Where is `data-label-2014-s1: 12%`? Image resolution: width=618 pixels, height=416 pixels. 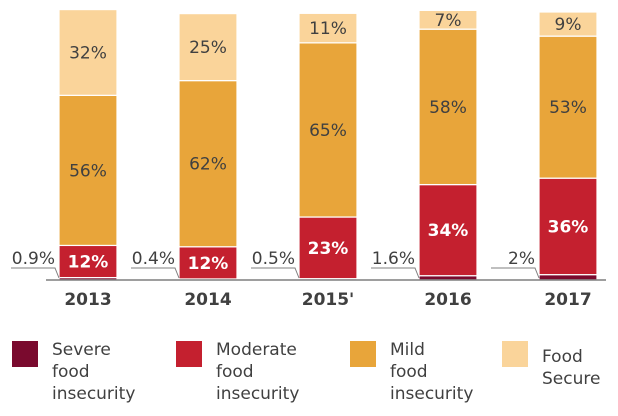
data-label-2014-s1: 12% is located at coordinates (208, 264).